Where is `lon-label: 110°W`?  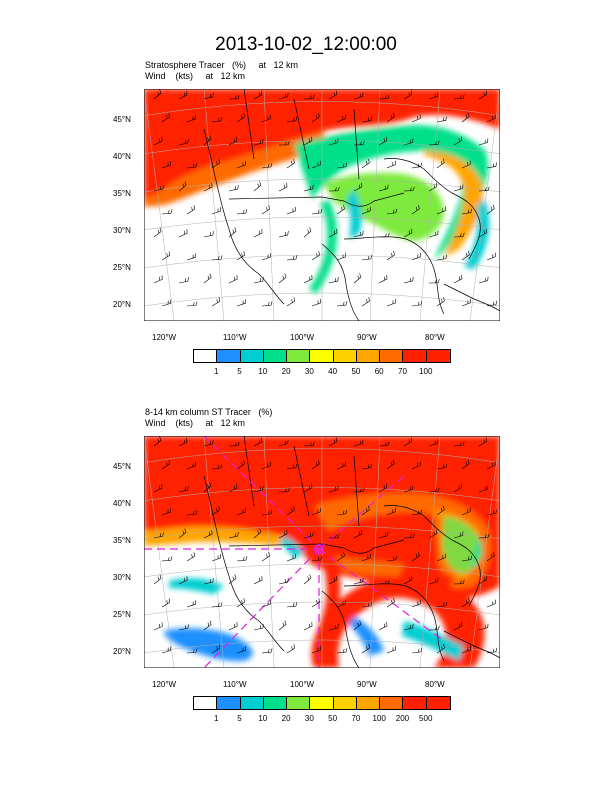 lon-label: 110°W is located at coordinates (235, 337).